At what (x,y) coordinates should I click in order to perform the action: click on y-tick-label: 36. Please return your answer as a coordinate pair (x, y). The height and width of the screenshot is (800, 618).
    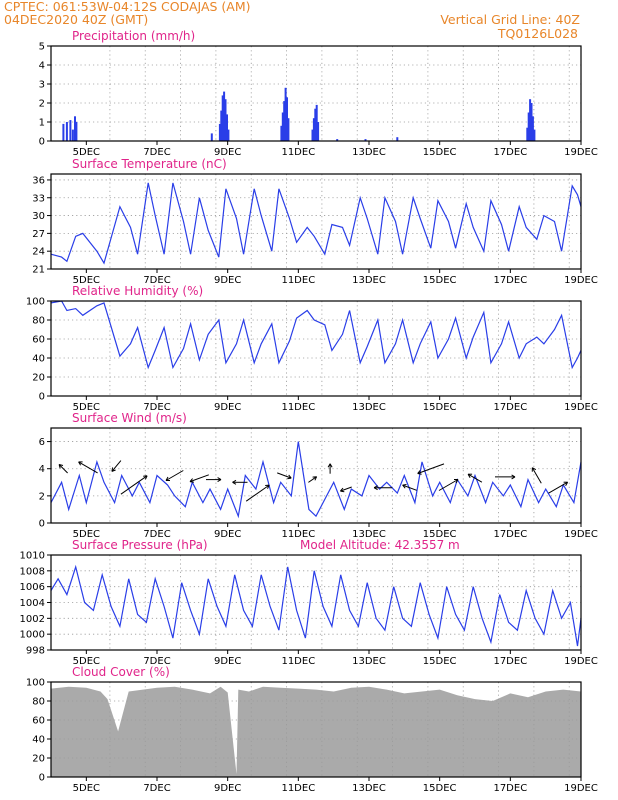
    Looking at the image, I should click on (38, 180).